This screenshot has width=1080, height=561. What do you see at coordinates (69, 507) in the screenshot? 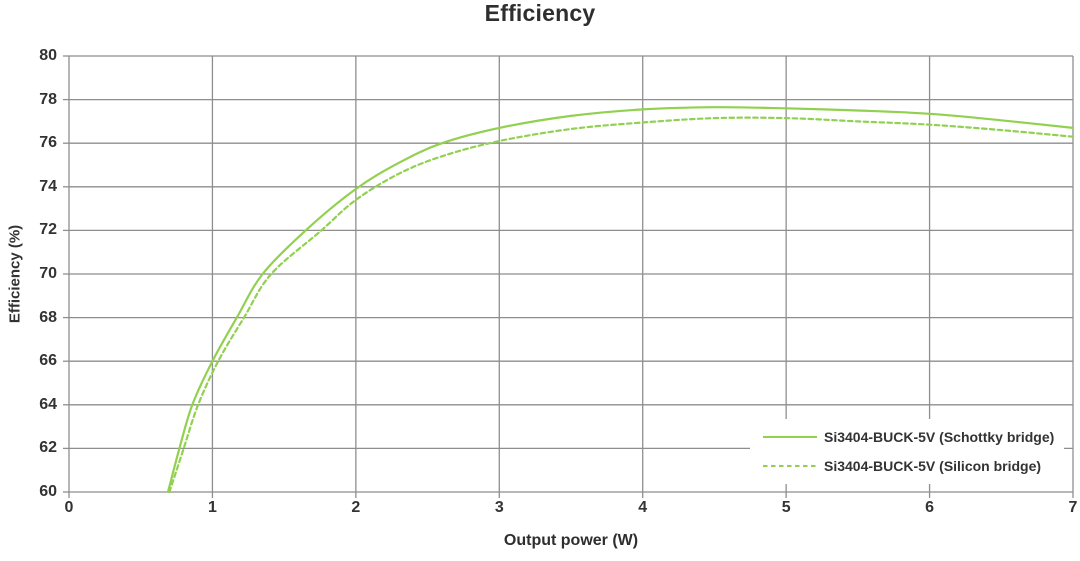
I see `x-tick-label: 0` at bounding box center [69, 507].